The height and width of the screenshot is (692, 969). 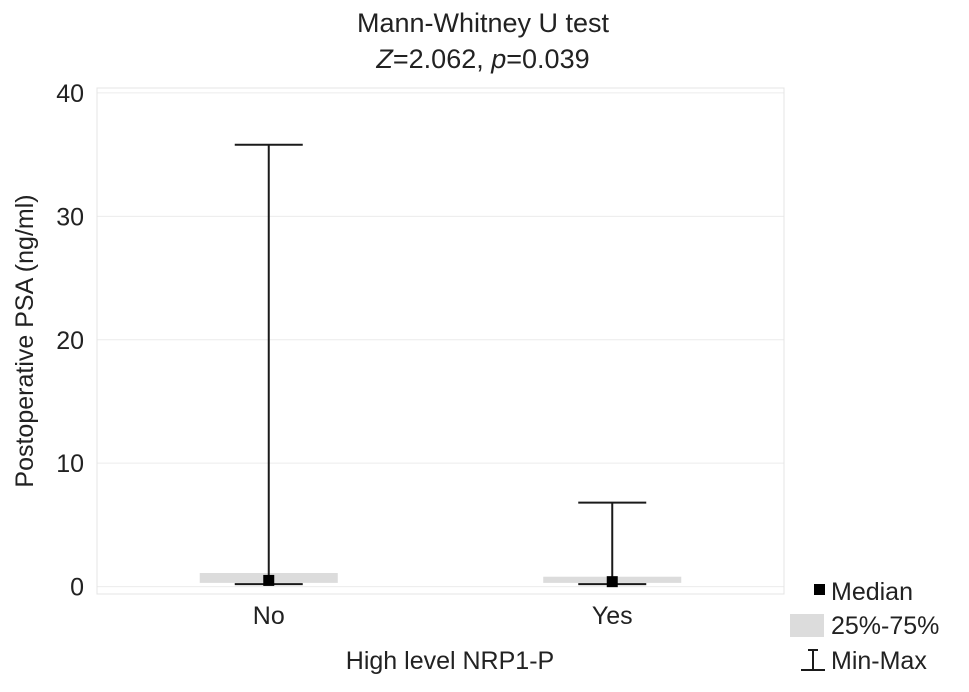 What do you see at coordinates (612, 582) in the screenshot?
I see `median-marker-yes` at bounding box center [612, 582].